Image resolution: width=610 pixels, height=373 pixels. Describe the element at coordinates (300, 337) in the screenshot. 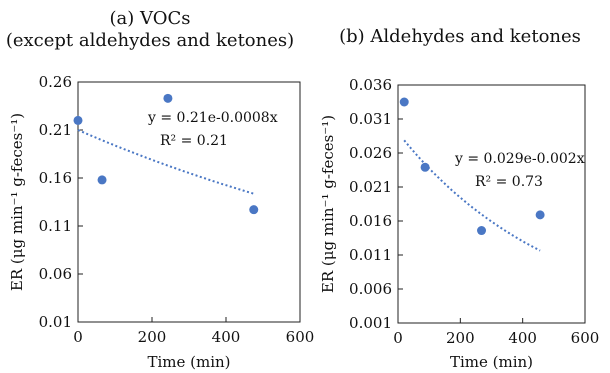

I see `chart-a-xtick-label: 600` at that location.